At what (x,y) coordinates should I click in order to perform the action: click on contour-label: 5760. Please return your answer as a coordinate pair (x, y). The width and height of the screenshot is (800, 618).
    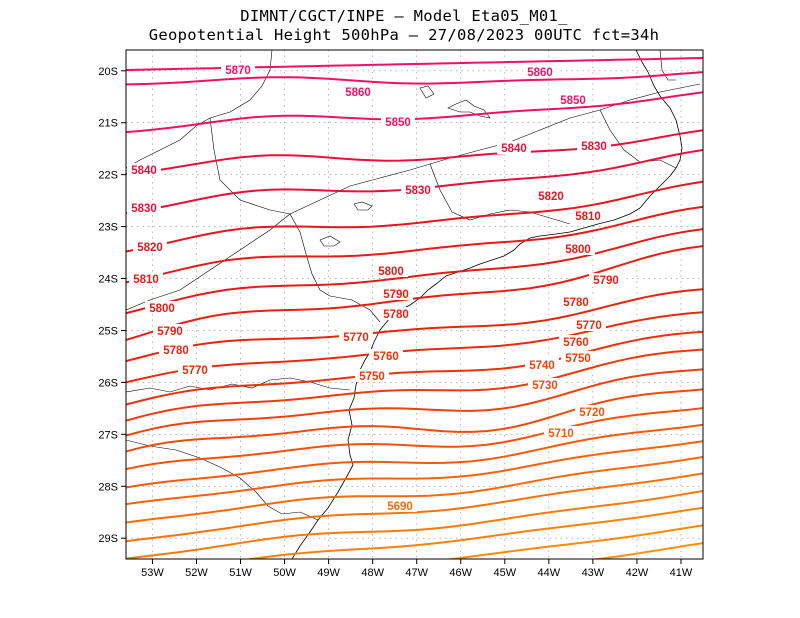
    Looking at the image, I should click on (386, 357).